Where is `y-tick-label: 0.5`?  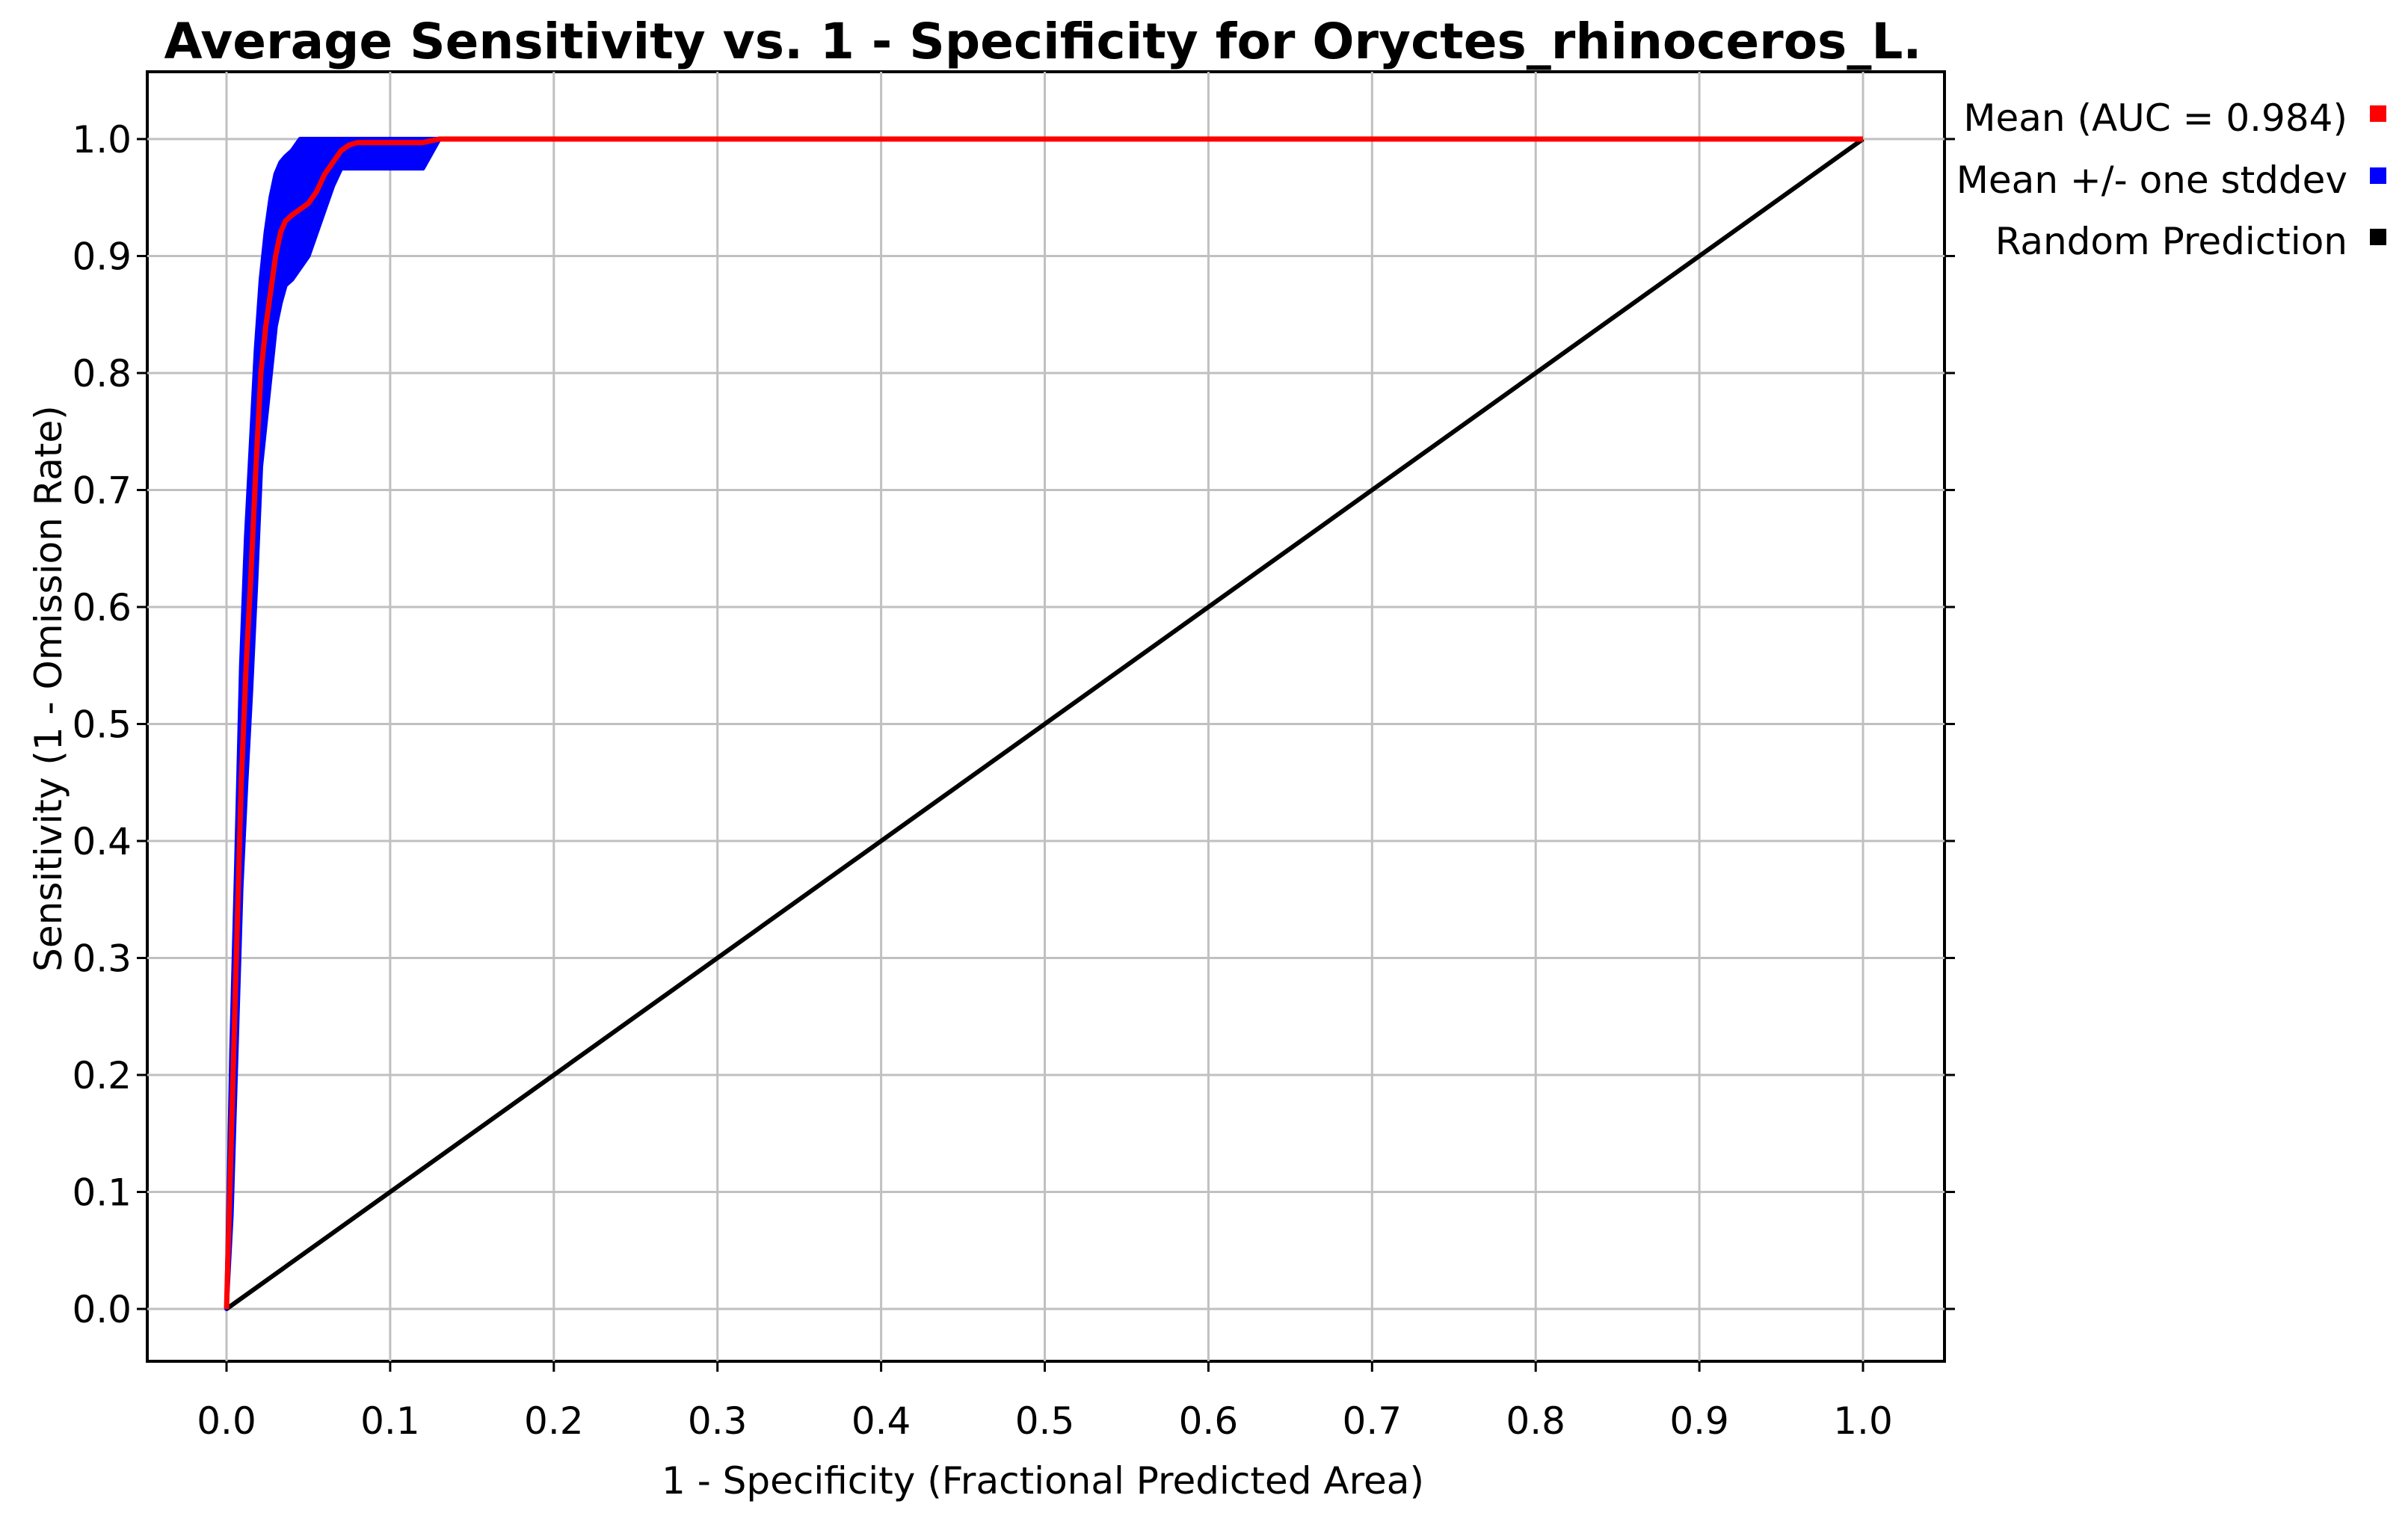
y-tick-label: 0.5 is located at coordinates (102, 725).